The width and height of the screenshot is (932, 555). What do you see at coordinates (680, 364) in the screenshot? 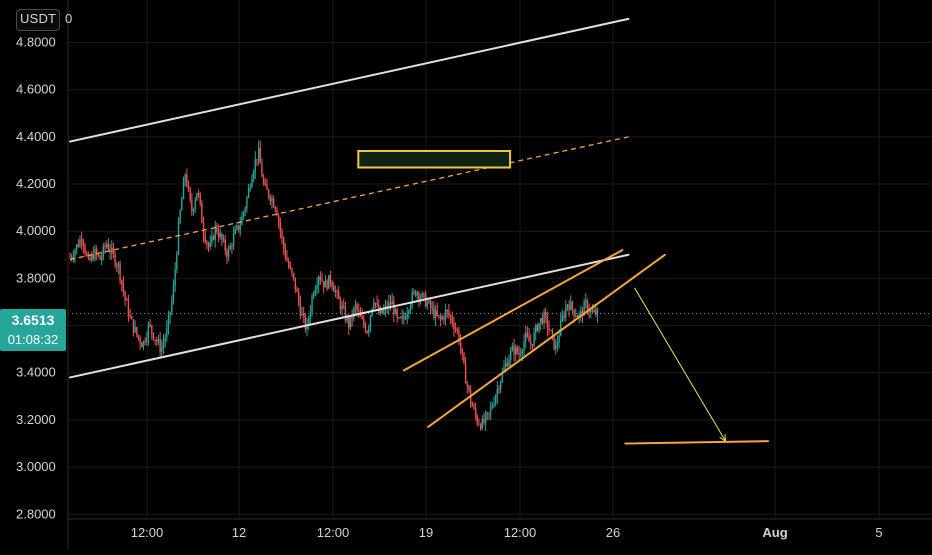
I see `breakdown-target-arrow` at bounding box center [680, 364].